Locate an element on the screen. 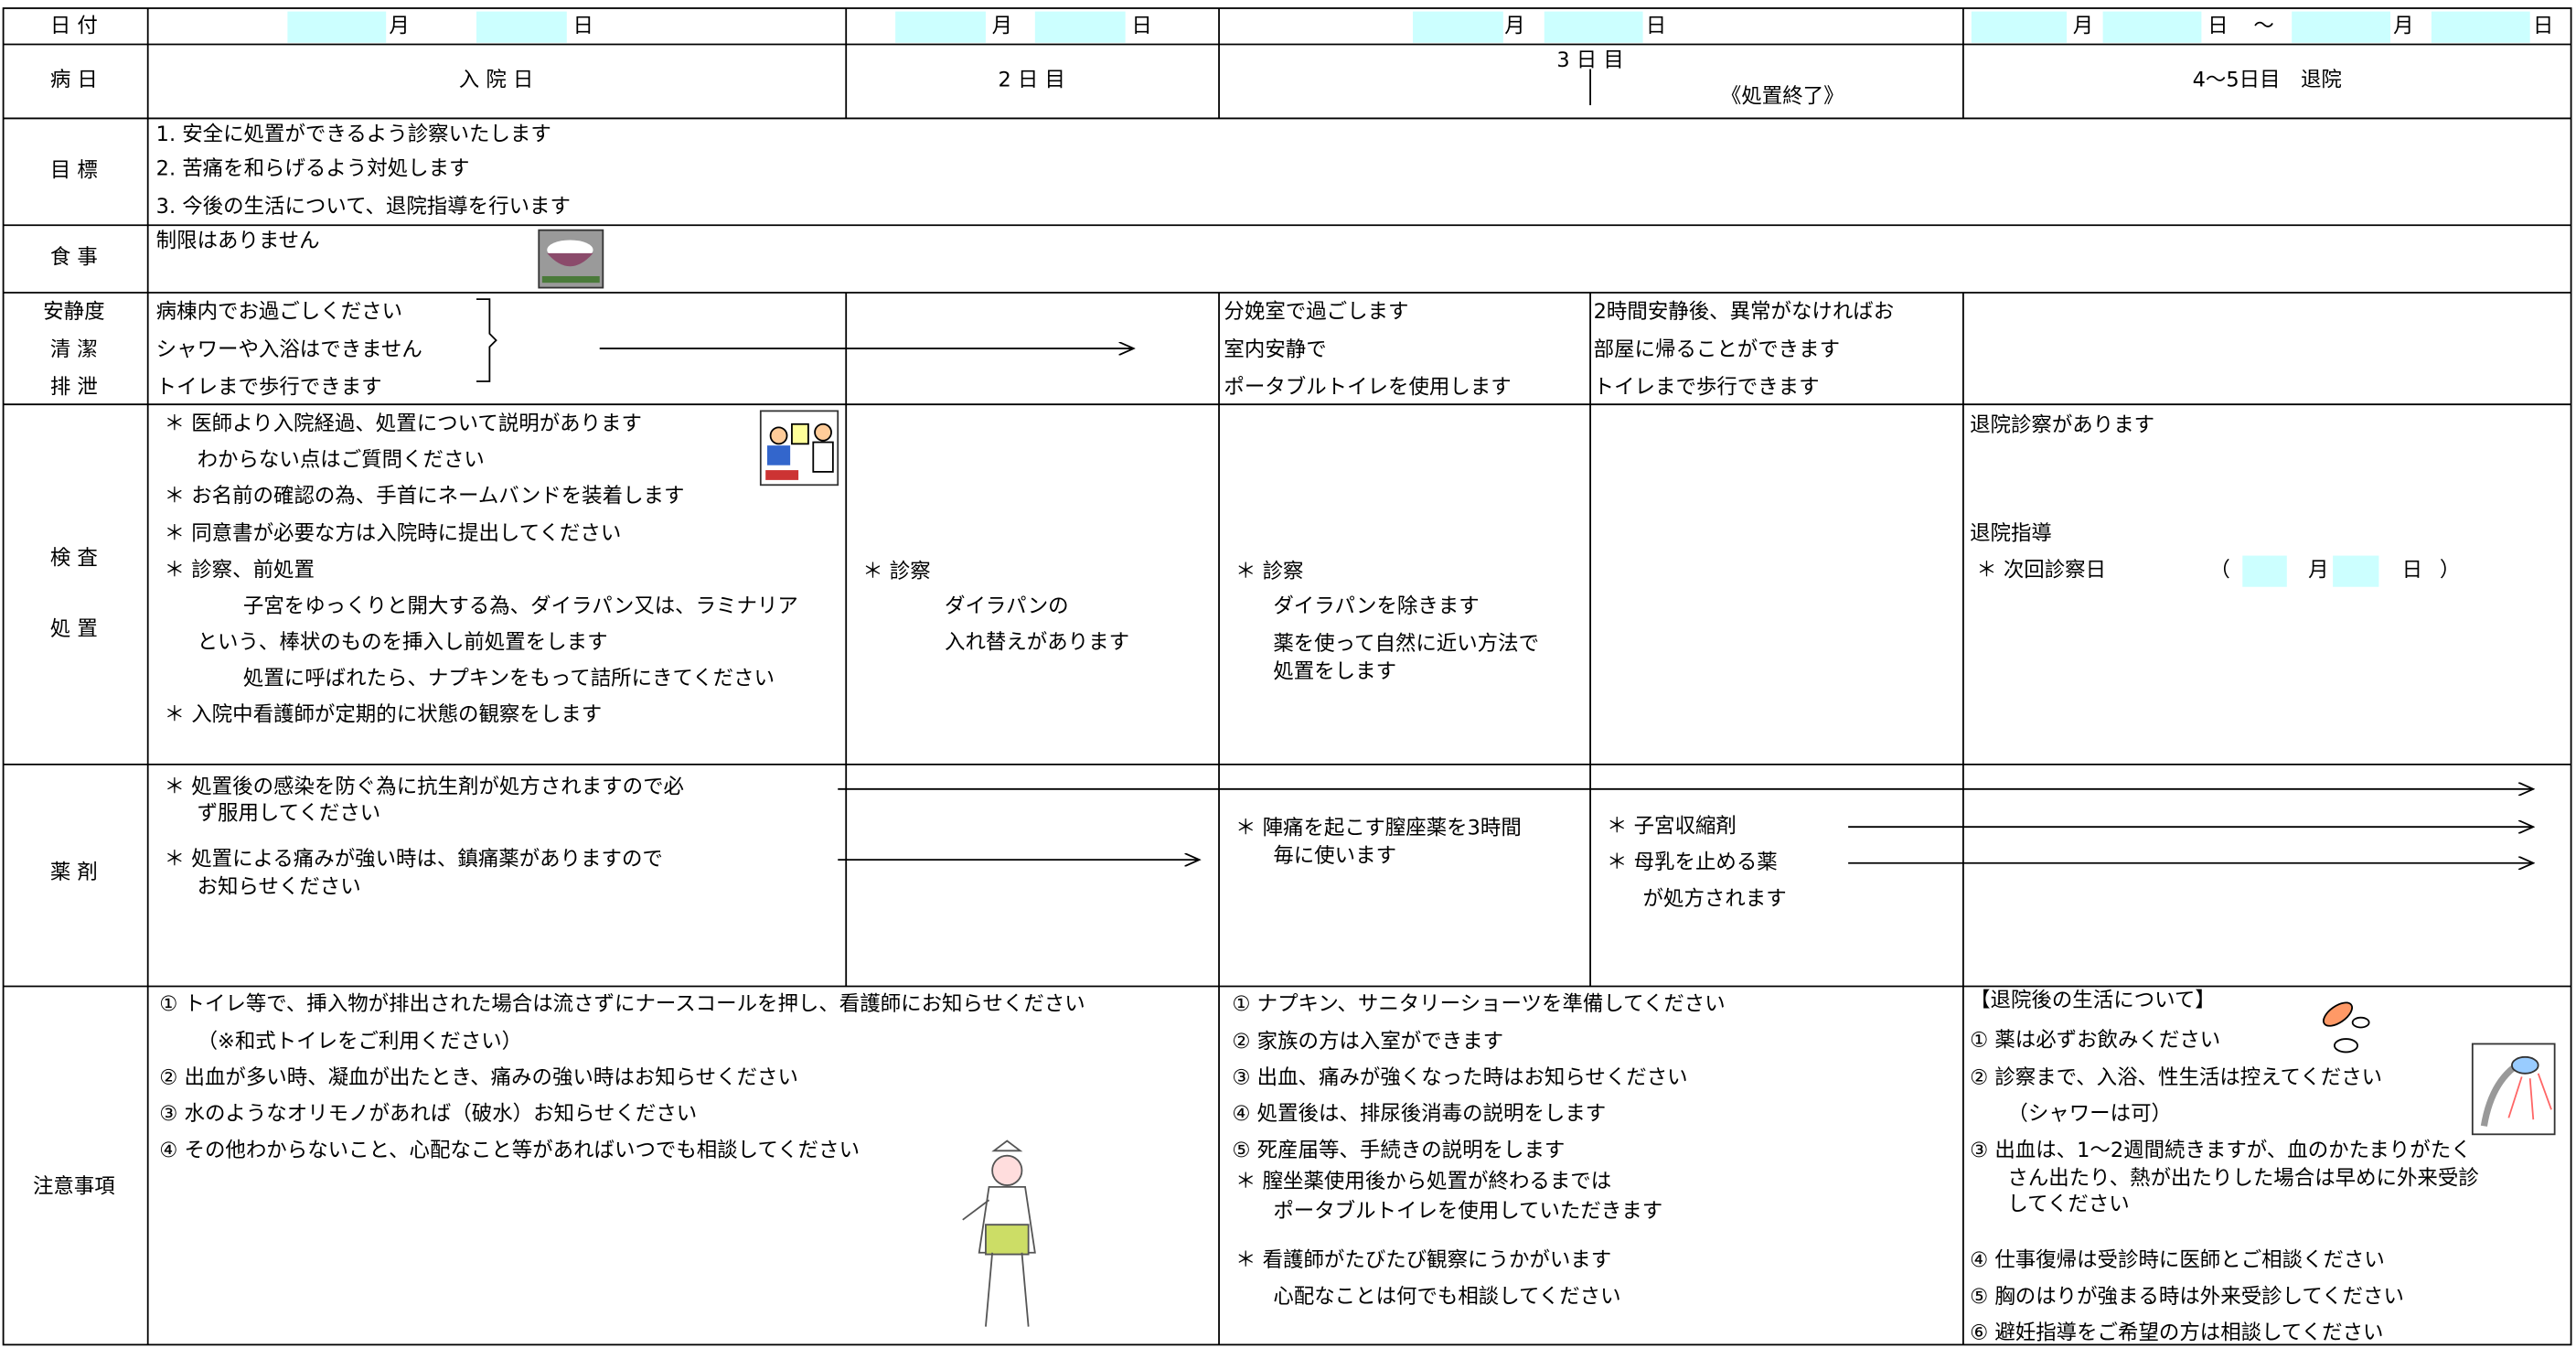 This screenshot has height=1348, width=2576. cell-text: ダイラパンを除きます is located at coordinates (1376, 606).